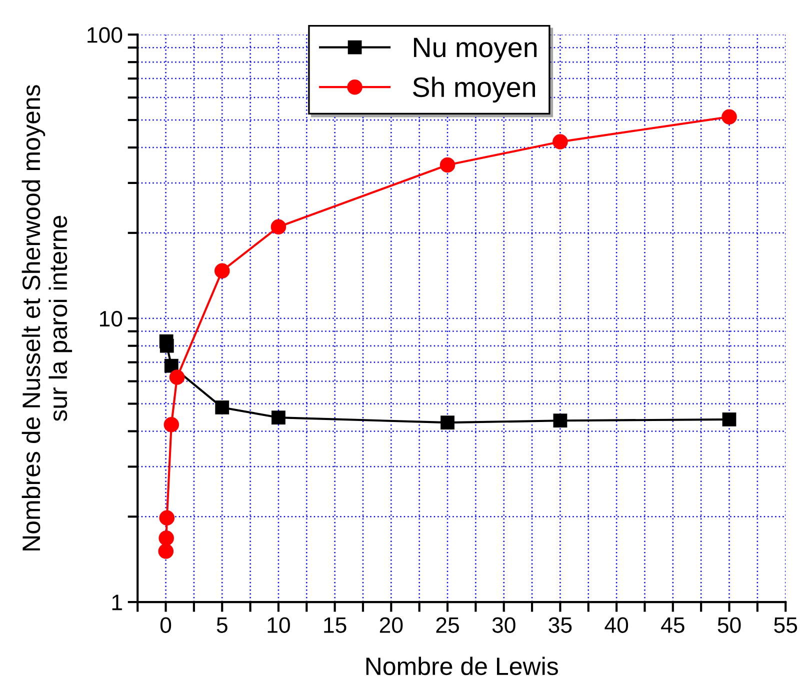  What do you see at coordinates (335, 625) in the screenshot?
I see `x-tick-label: 15` at bounding box center [335, 625].